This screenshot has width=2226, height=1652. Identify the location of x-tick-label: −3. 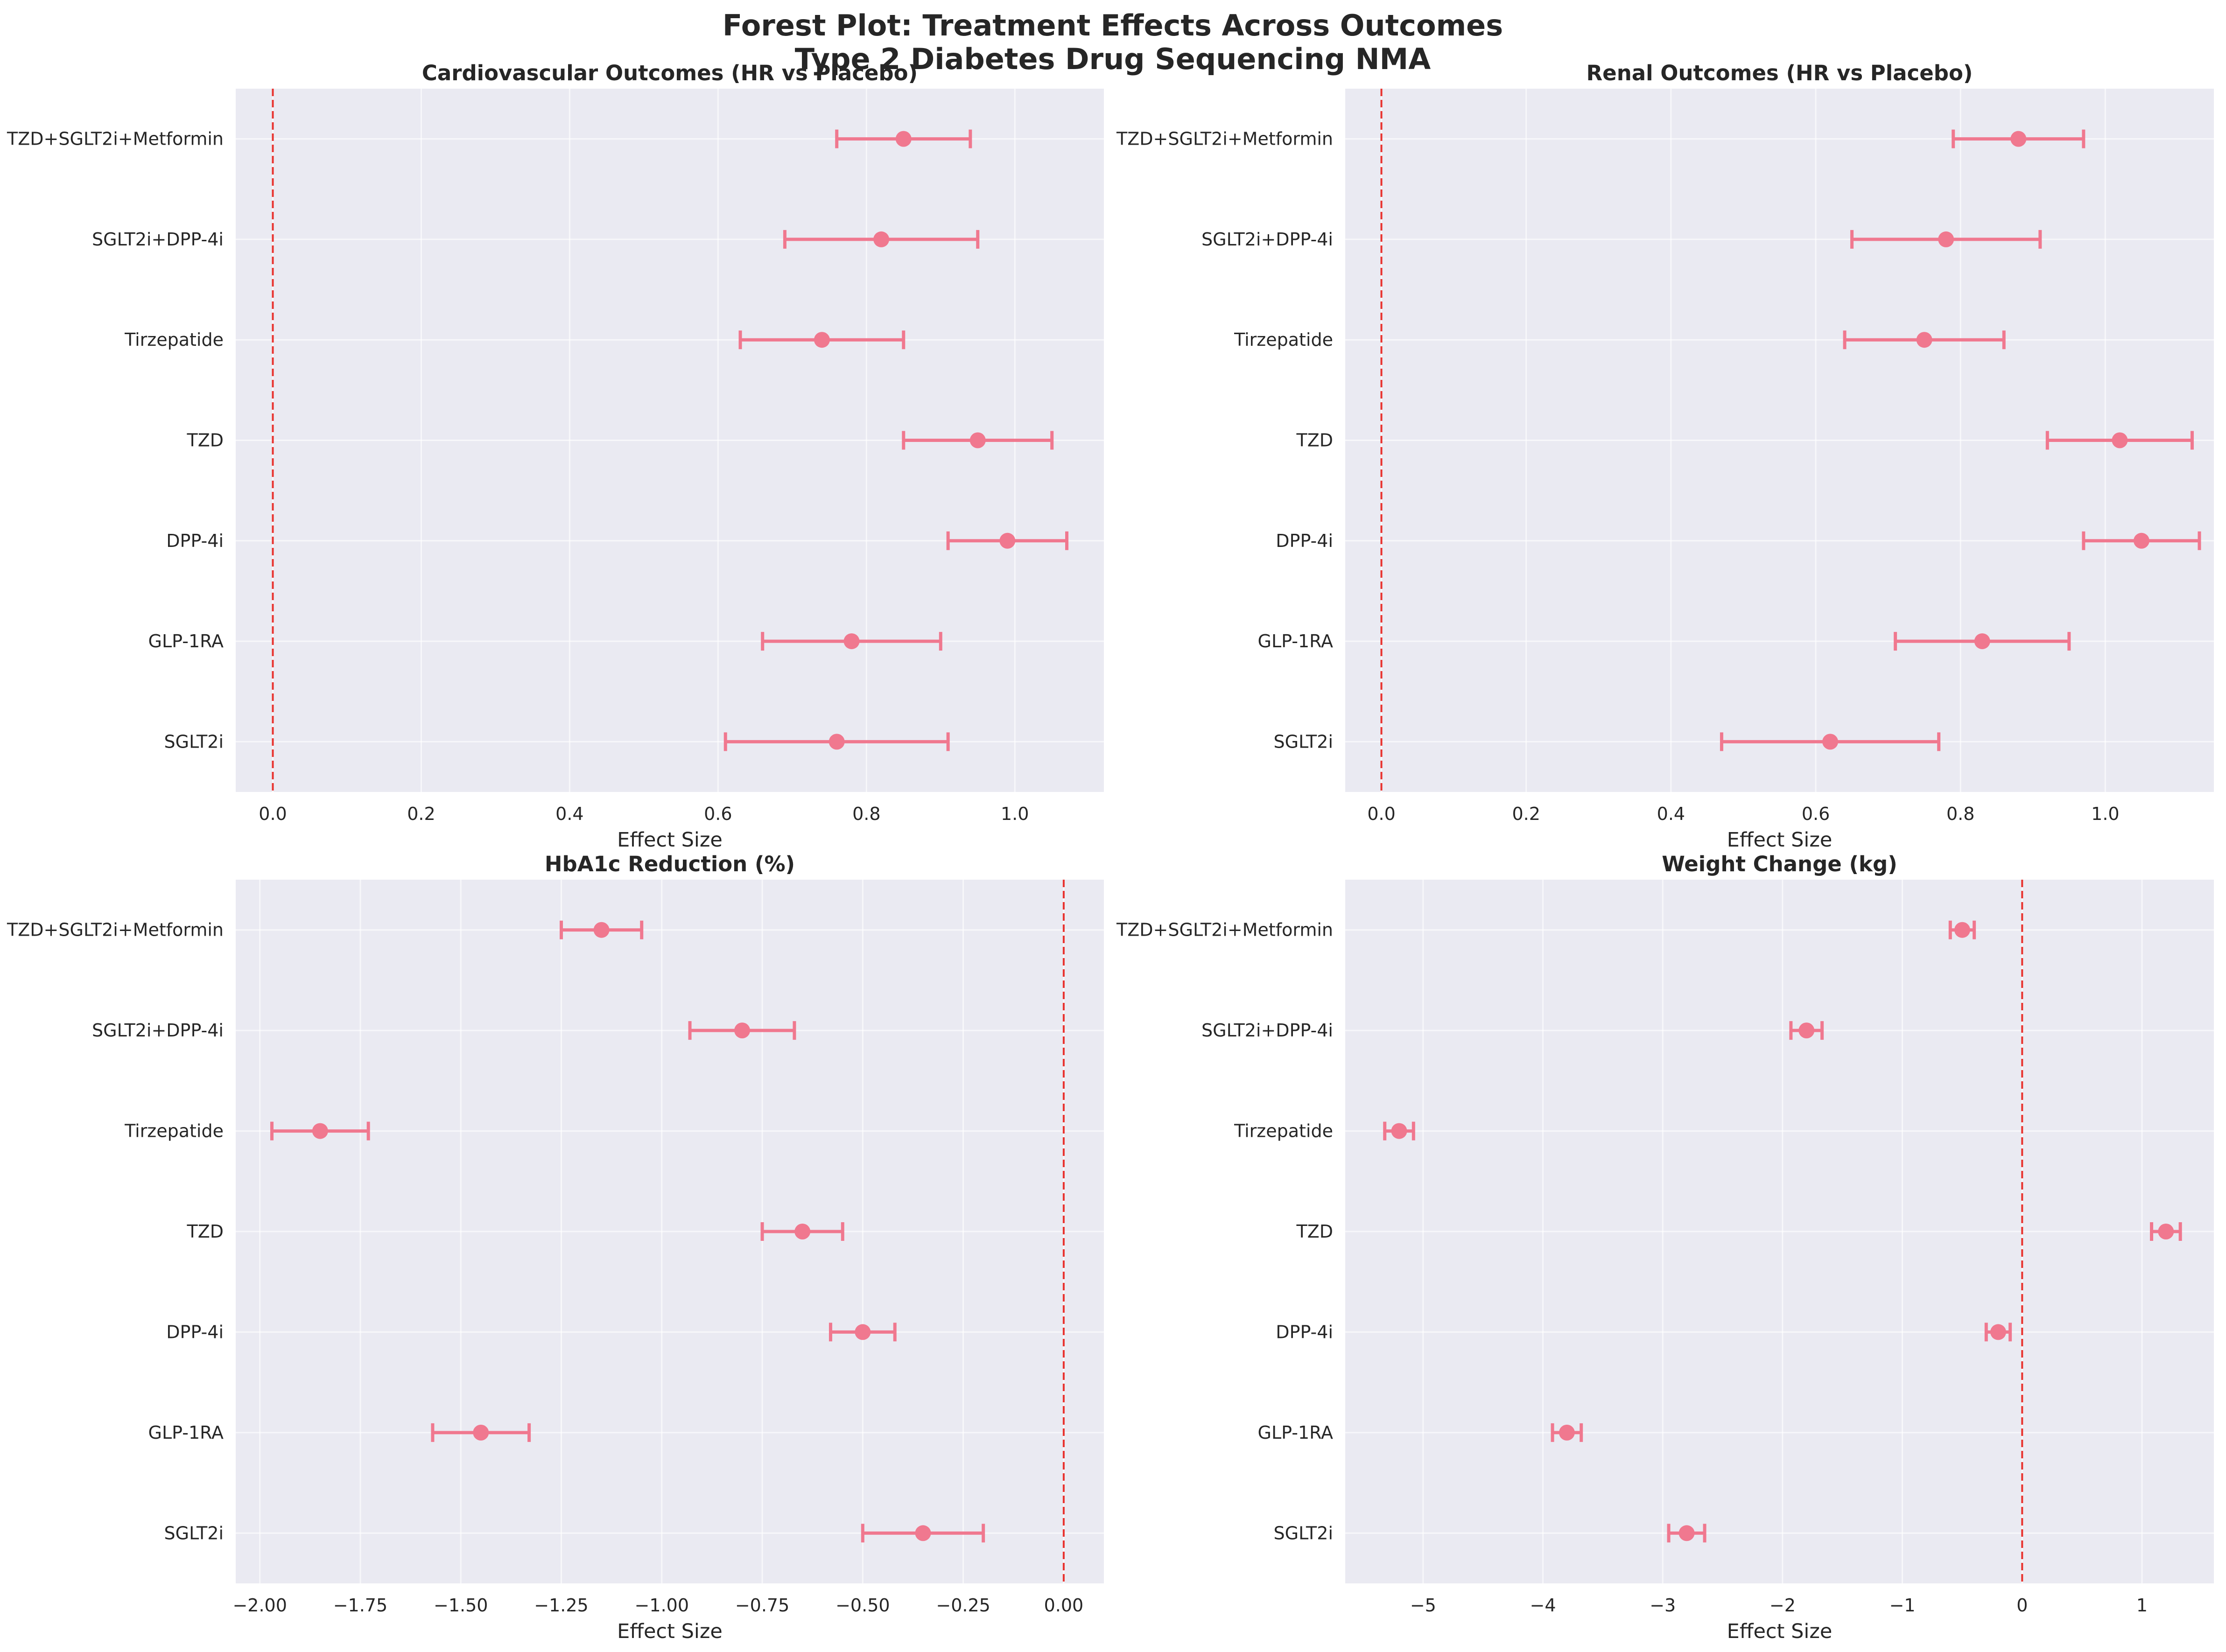
(1663, 1605).